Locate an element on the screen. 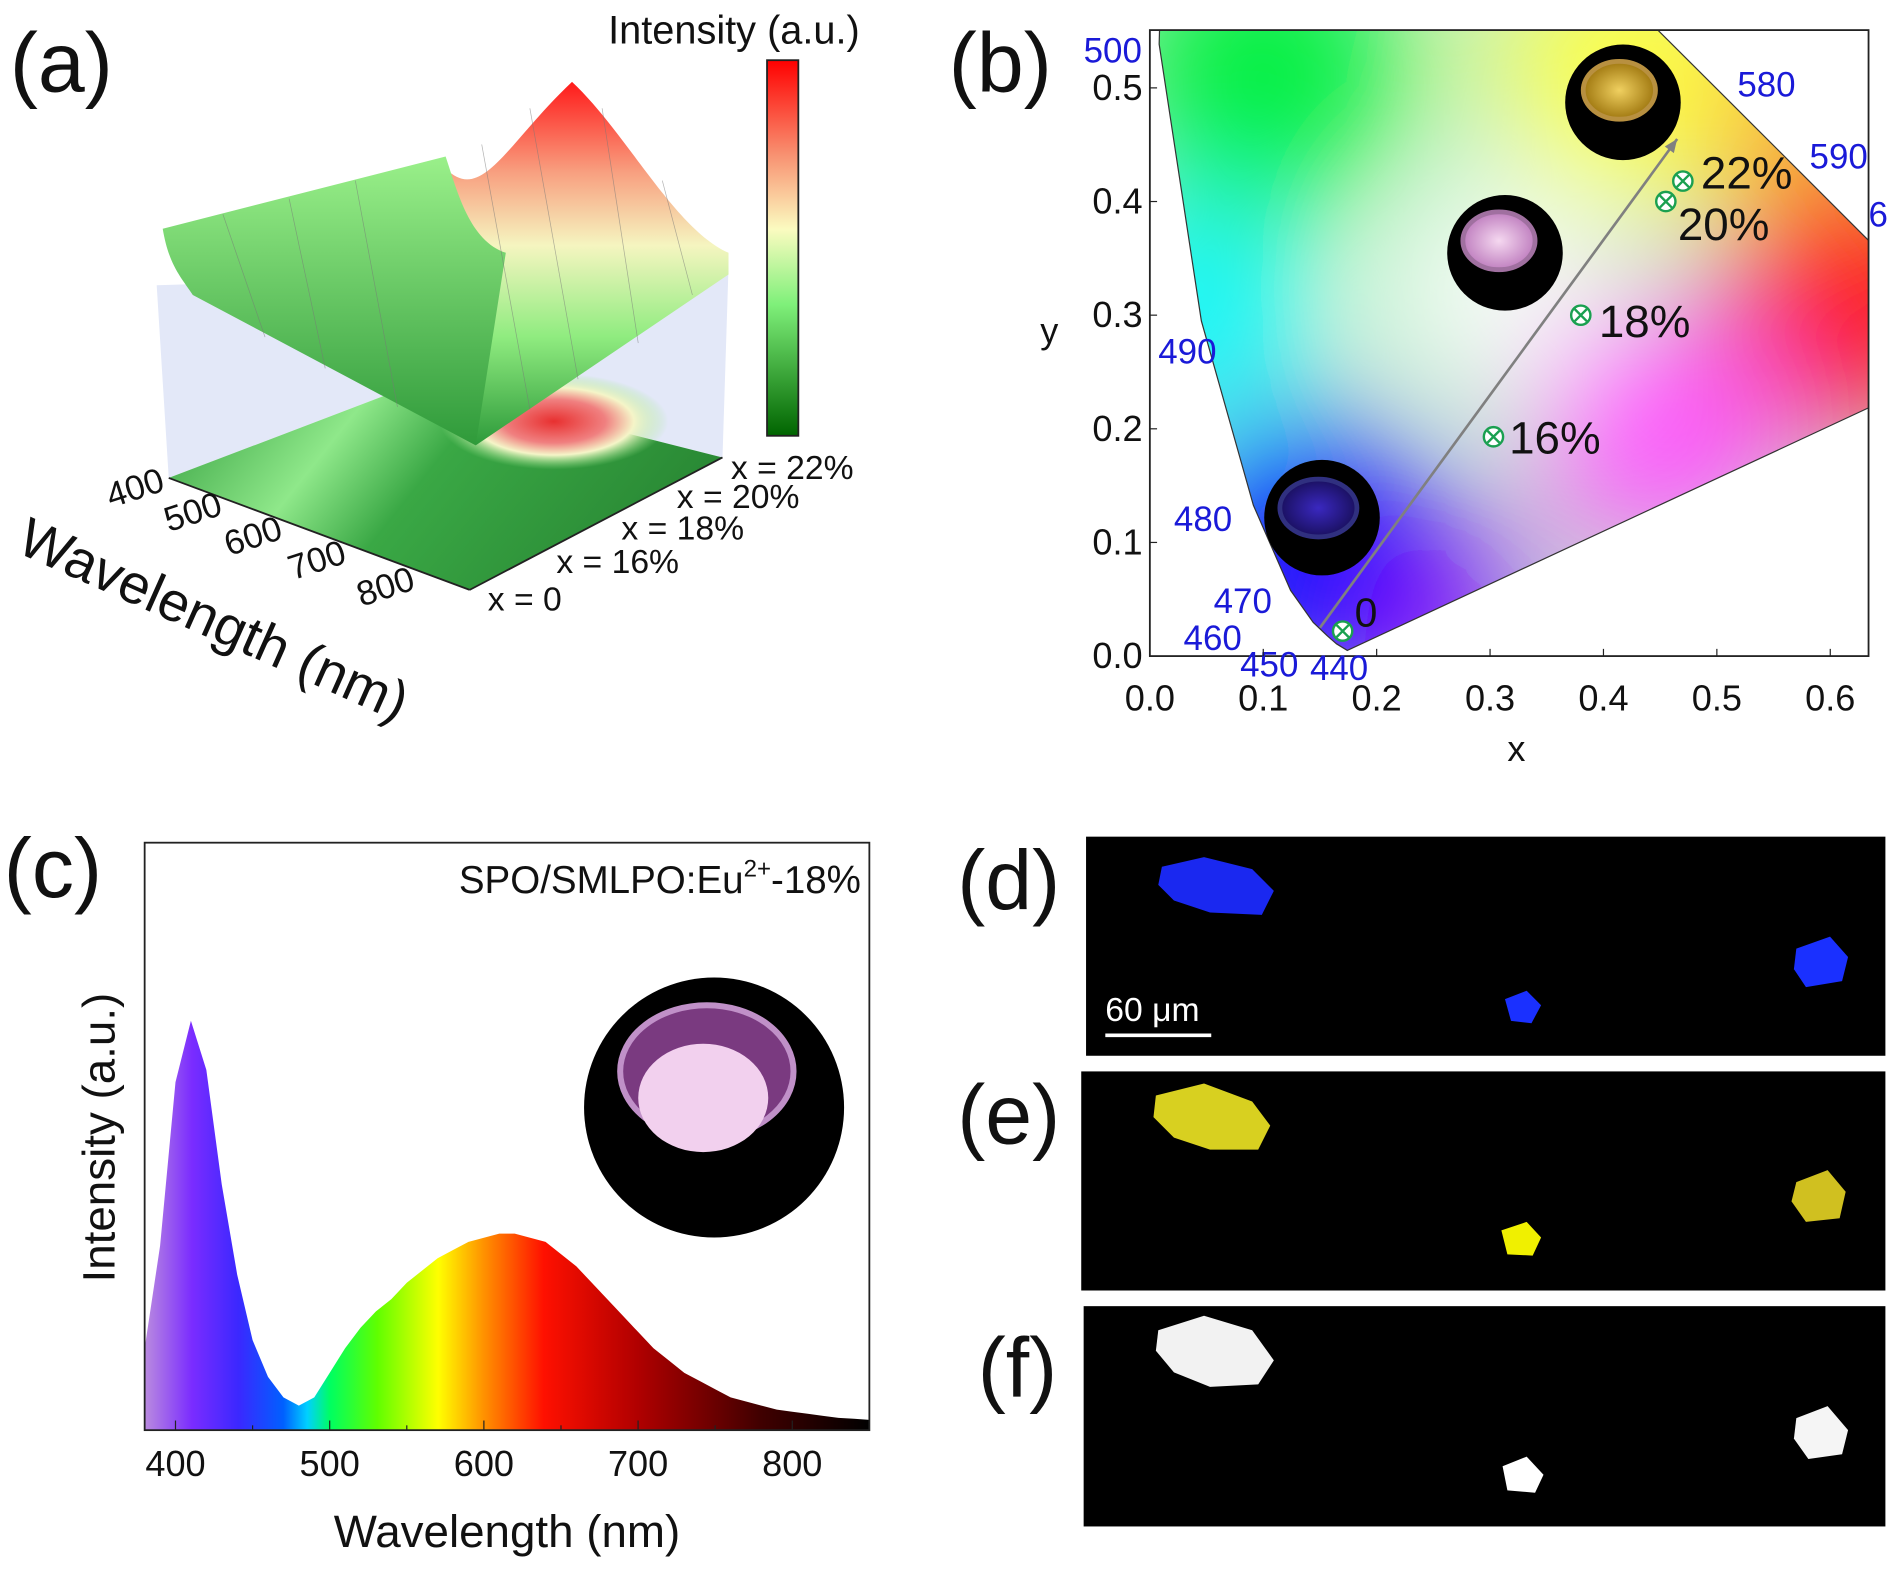  vial-photo-pink is located at coordinates (1505, 253).